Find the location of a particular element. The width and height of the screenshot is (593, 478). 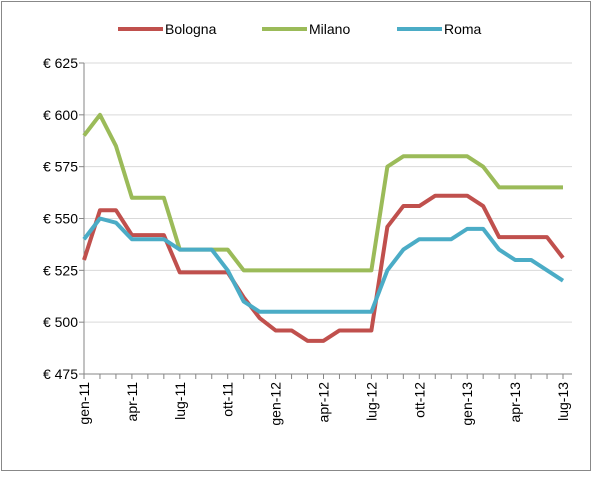

x-tick-label: apr-11 is located at coordinates (132, 402).